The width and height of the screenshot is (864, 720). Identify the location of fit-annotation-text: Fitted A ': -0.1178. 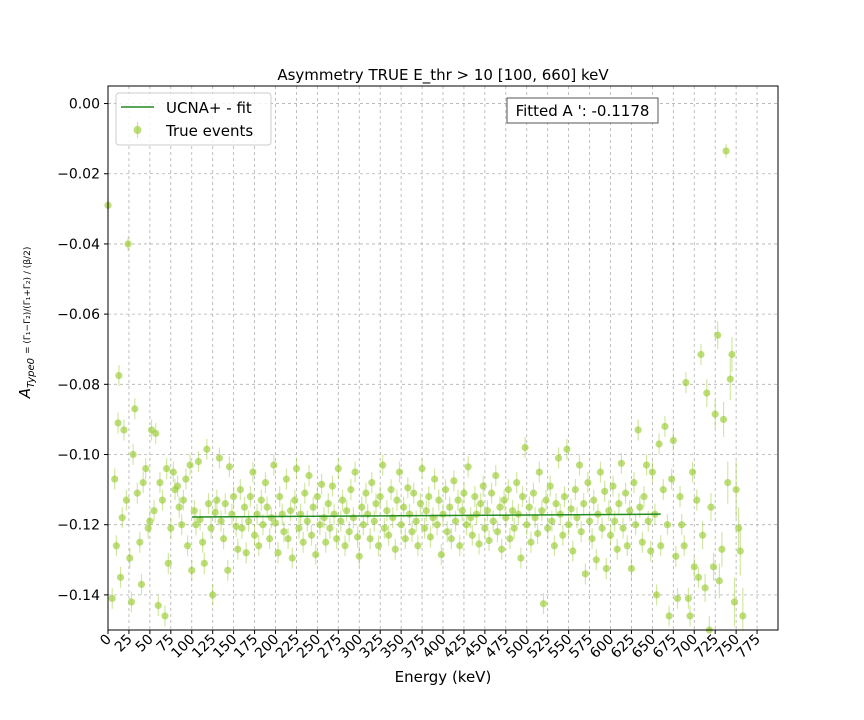
(583, 111).